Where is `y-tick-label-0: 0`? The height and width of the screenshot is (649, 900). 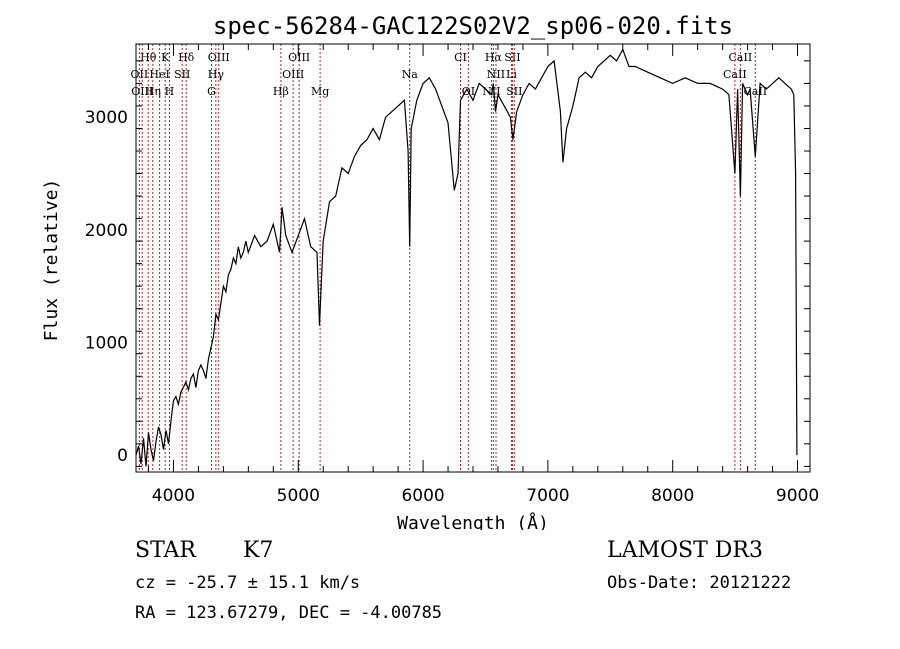 y-tick-label-0: 0 is located at coordinates (122, 456).